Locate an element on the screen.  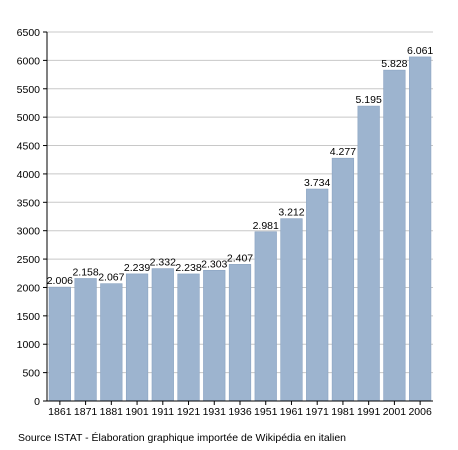
data-label-1911: 2.332 is located at coordinates (163, 263).